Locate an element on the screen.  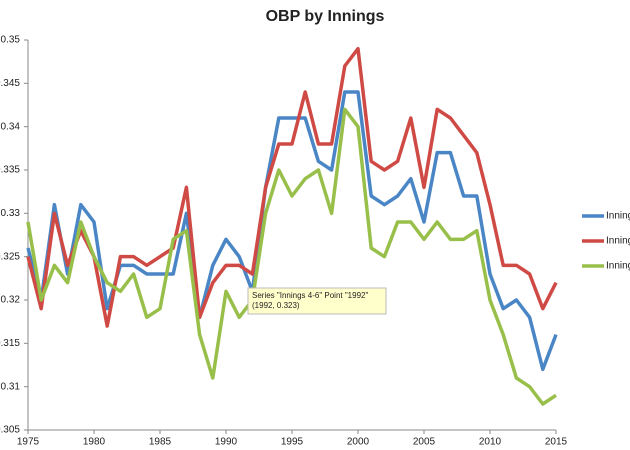
x-tick-label: 2015 is located at coordinates (556, 442).